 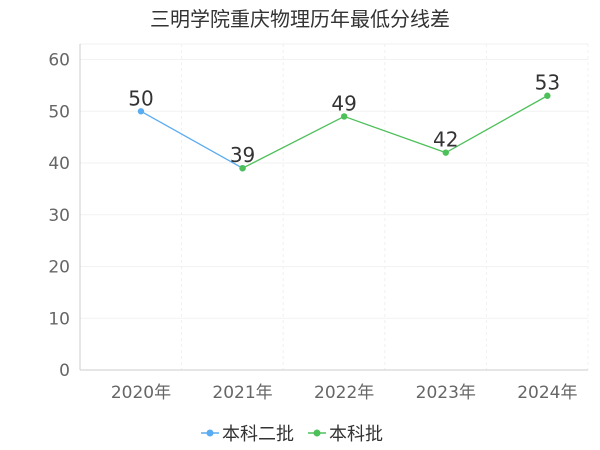 I want to click on x-axis-ticks: 2020年 2021年 2022年 2023年 2024年, so click(x=344, y=393).